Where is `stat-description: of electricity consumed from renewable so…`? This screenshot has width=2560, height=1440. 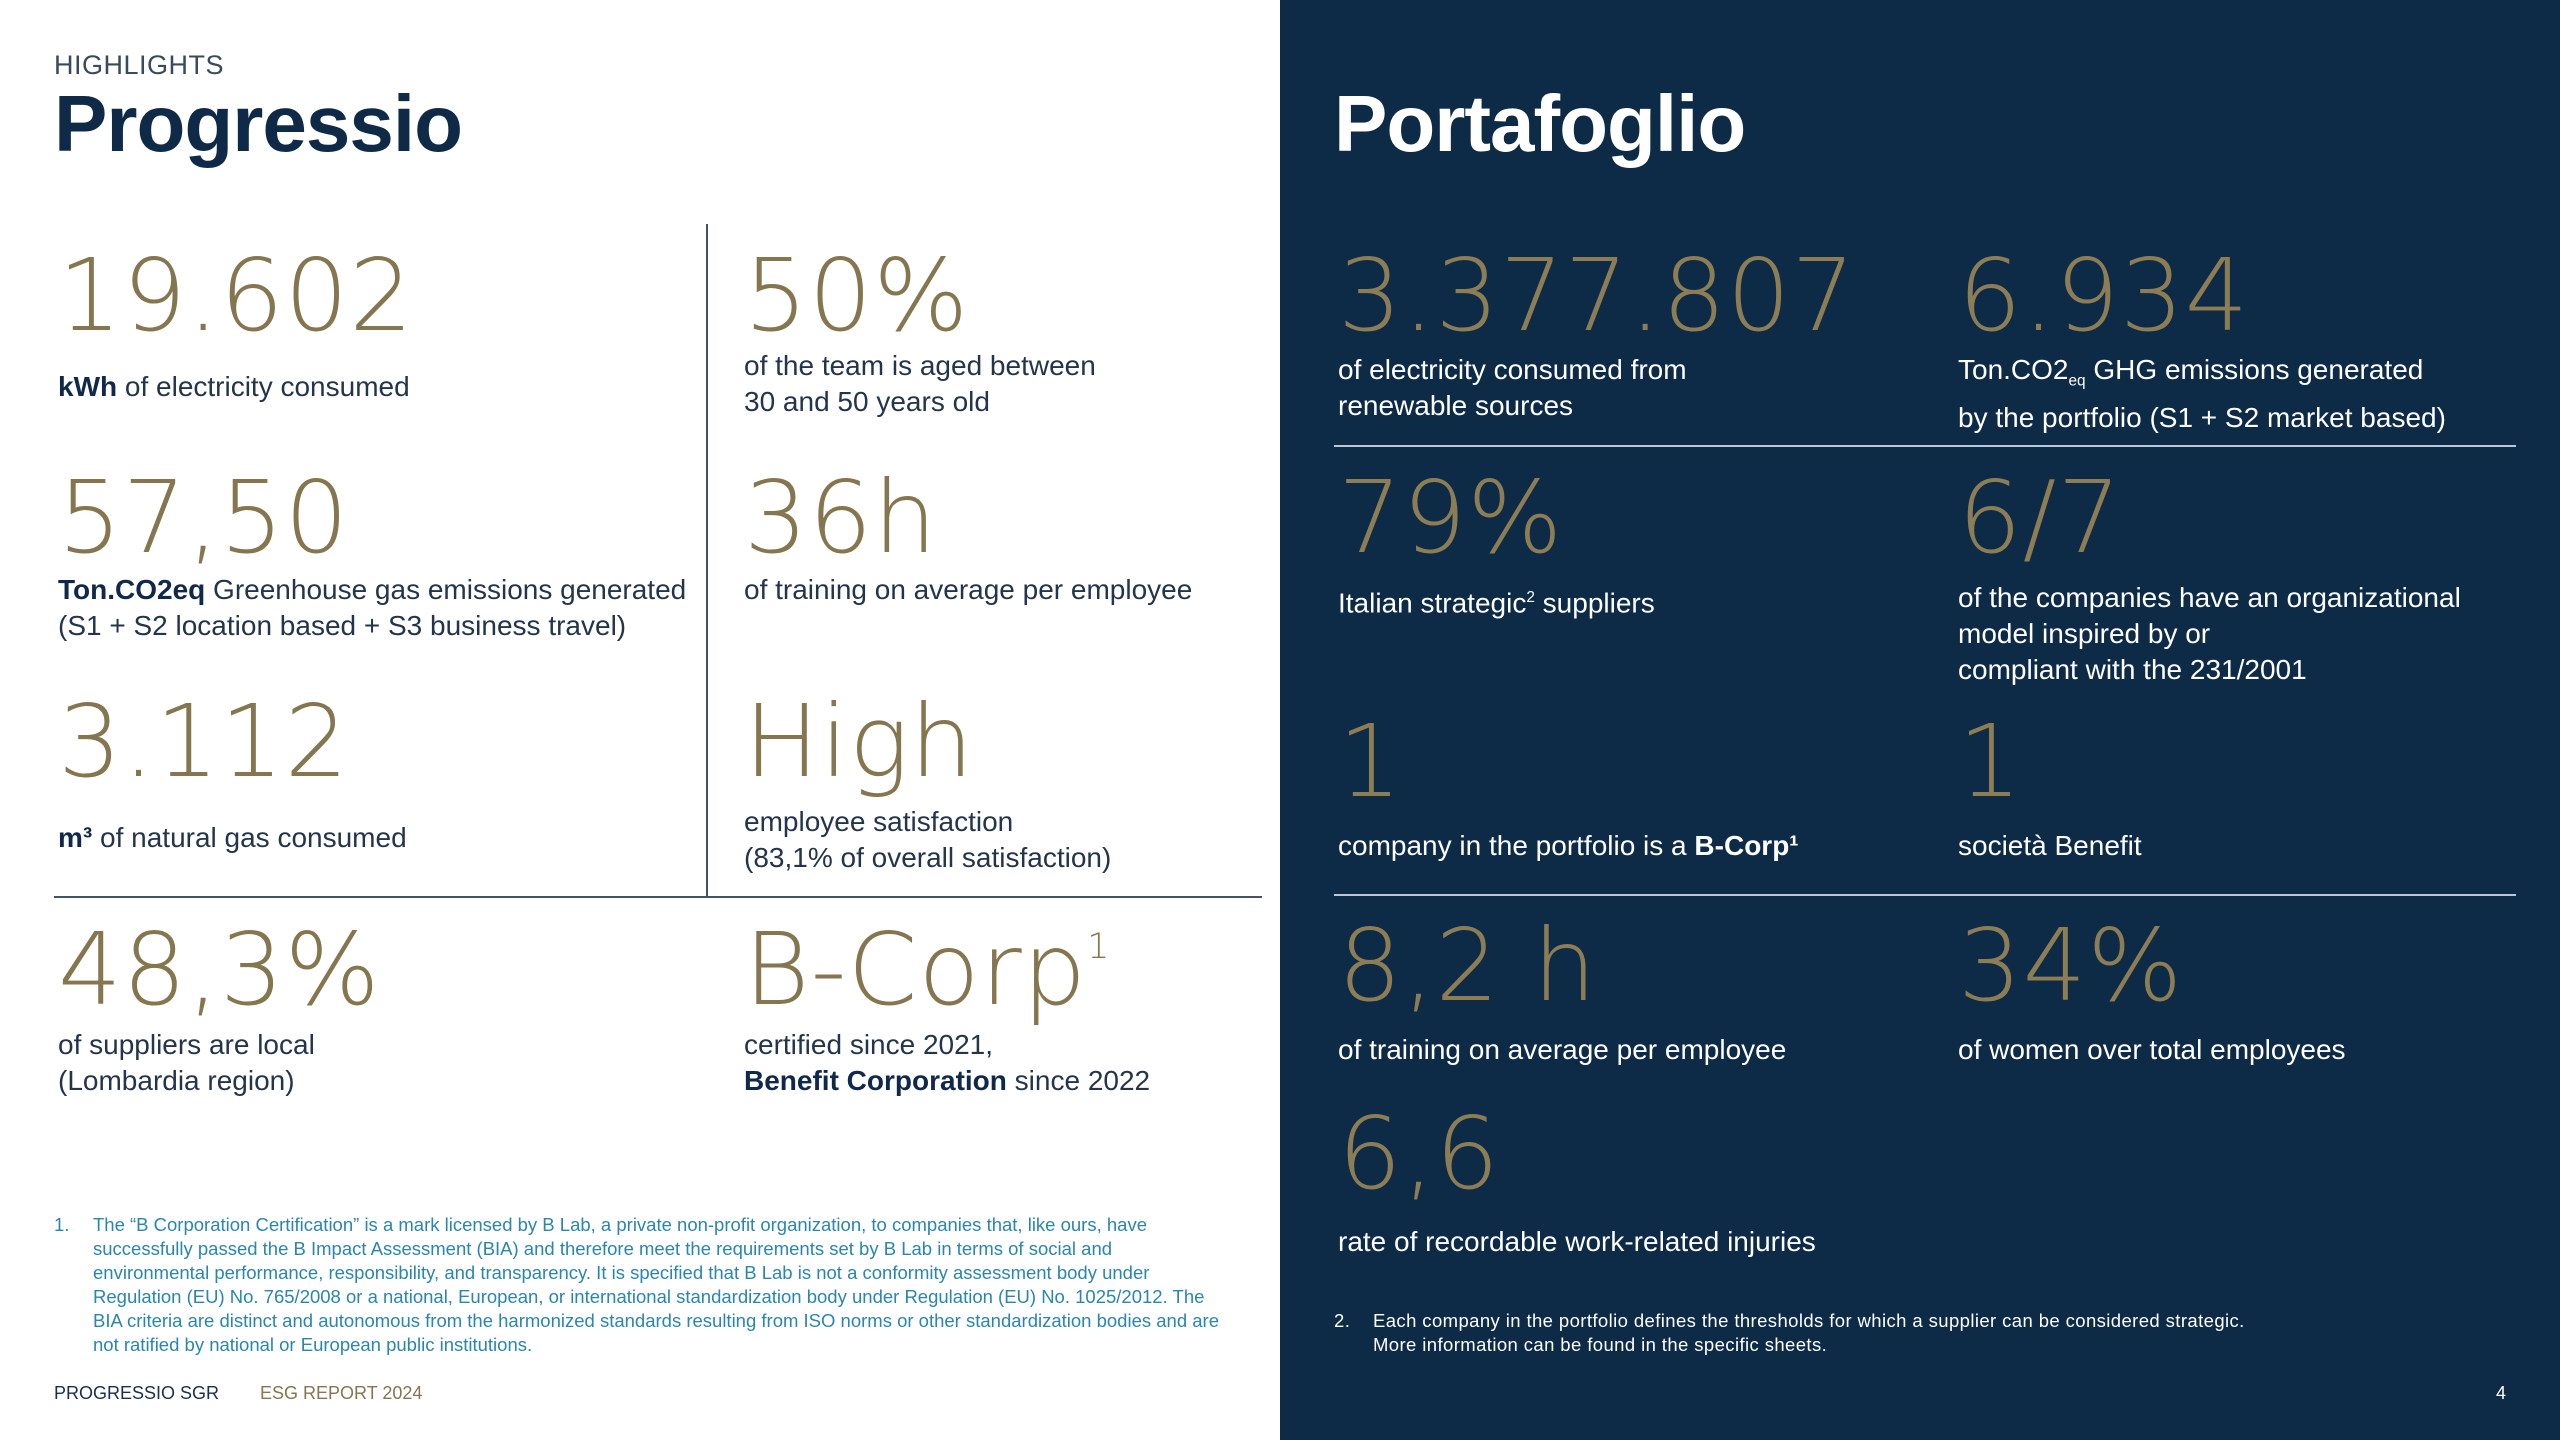
stat-description: of electricity consumed from renewable so… is located at coordinates (1512, 387).